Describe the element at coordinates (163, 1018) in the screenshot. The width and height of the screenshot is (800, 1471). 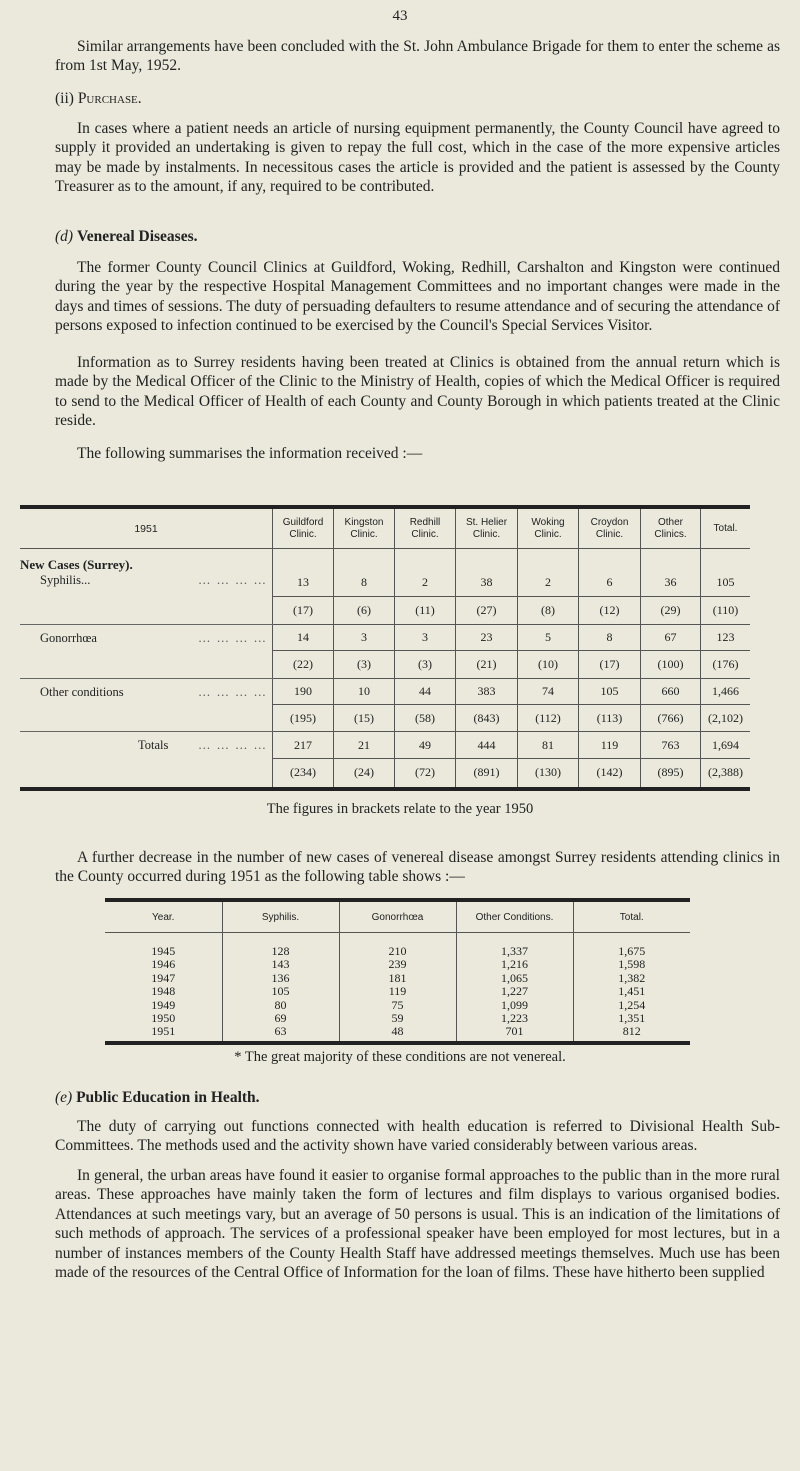
I see `cell-value: 1950` at that location.